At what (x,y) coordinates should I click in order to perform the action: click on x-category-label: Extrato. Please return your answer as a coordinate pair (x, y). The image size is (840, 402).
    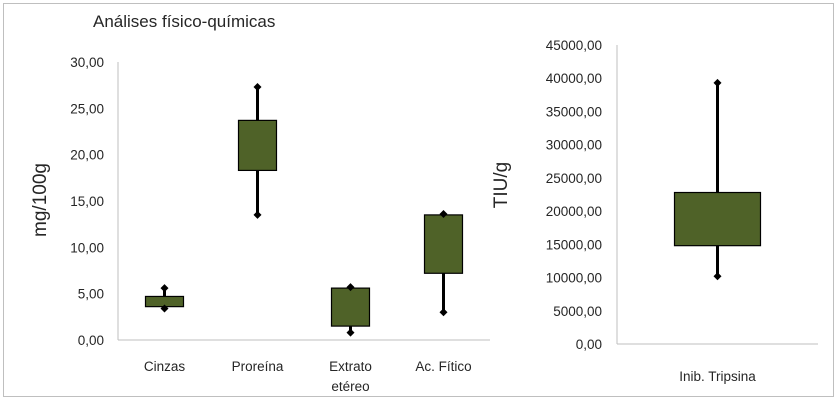
    Looking at the image, I should click on (350, 366).